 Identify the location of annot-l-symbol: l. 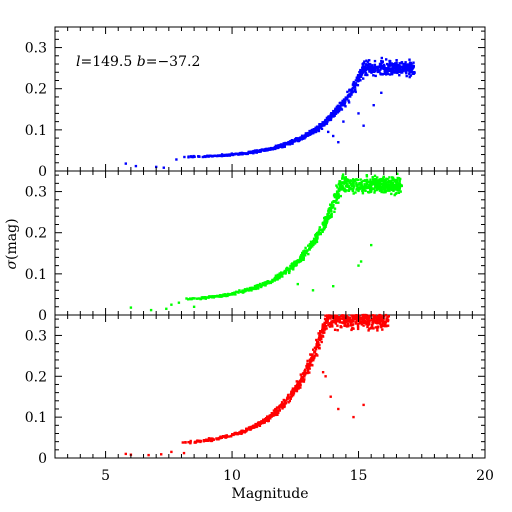
(78, 62).